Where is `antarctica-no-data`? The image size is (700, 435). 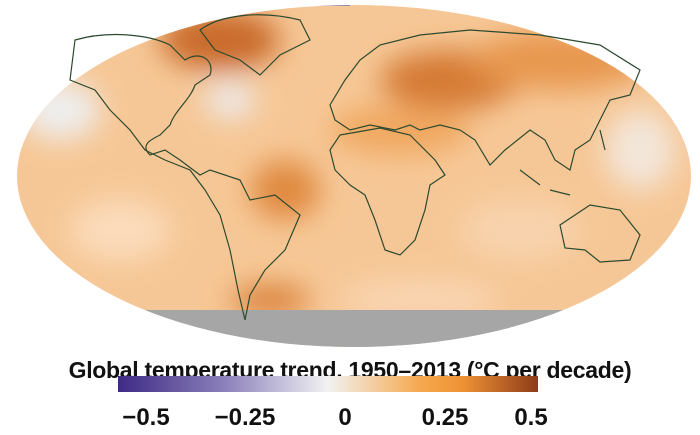 antarctica-no-data is located at coordinates (354, 328).